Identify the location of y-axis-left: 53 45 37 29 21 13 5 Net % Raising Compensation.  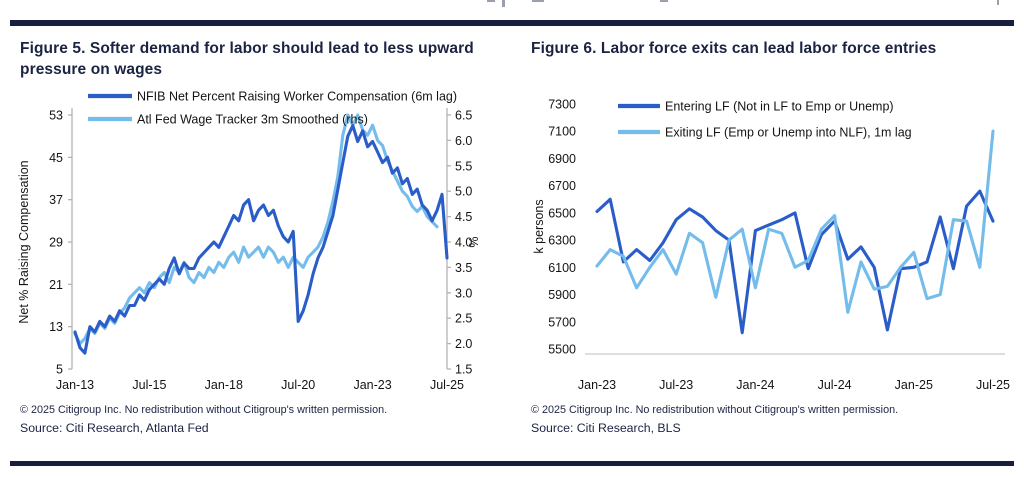
(45, 242).